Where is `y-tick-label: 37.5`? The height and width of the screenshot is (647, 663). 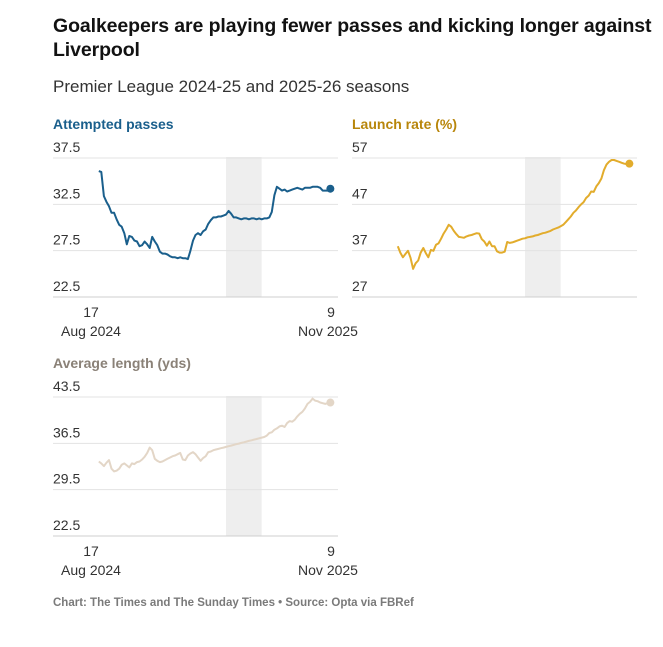
y-tick-label: 37.5 is located at coordinates (66, 147).